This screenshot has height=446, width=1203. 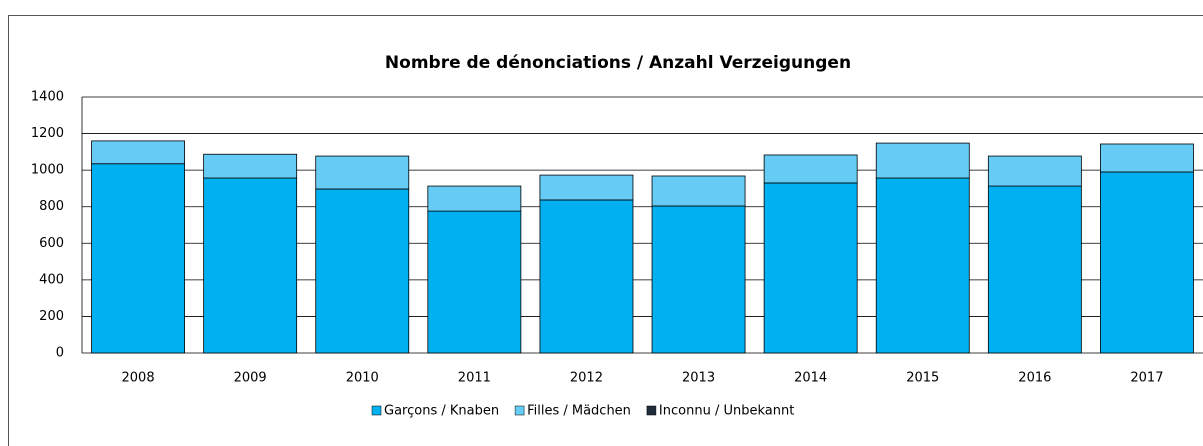 What do you see at coordinates (51, 279) in the screenshot?
I see `y-tick-label: 400` at bounding box center [51, 279].